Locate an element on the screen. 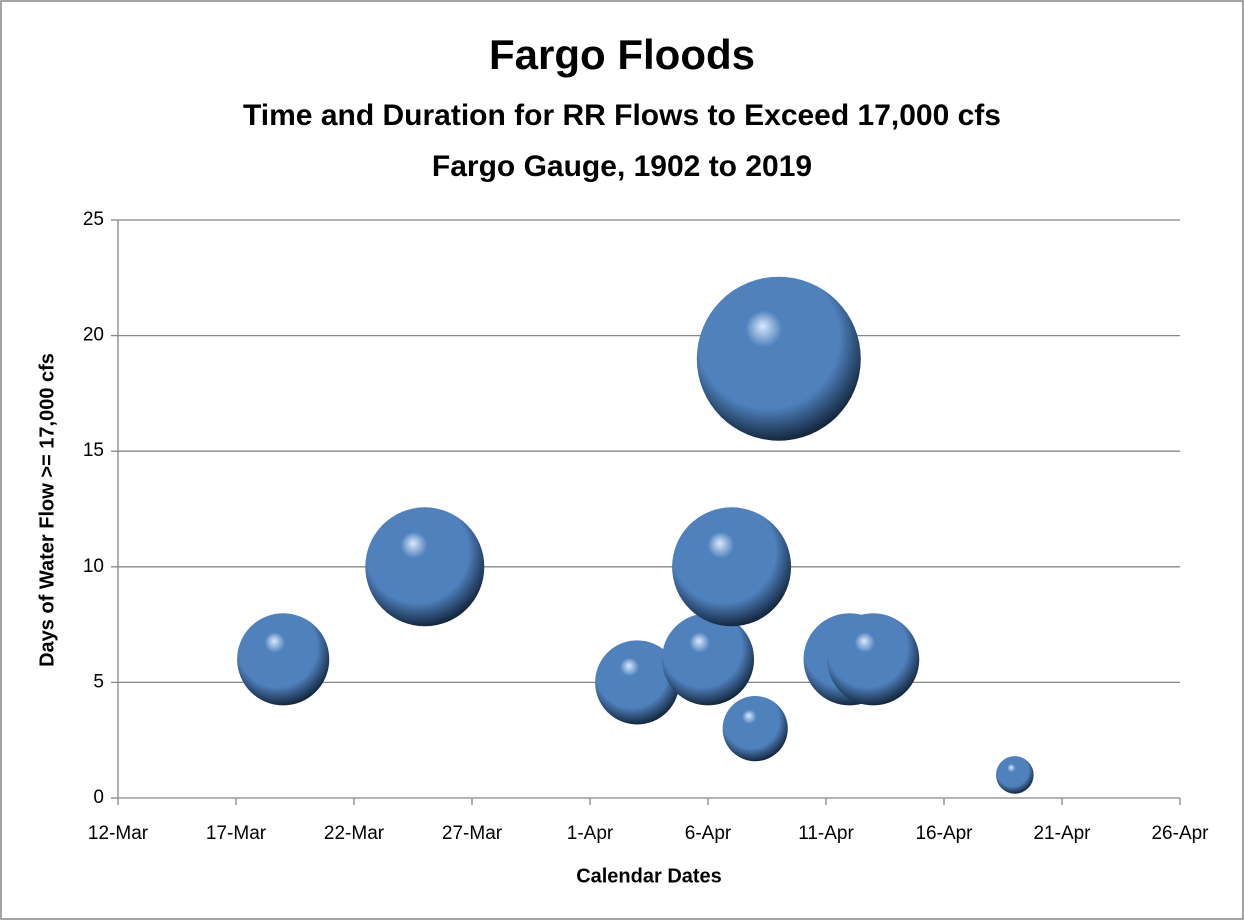  x-tick-label: 26-Apr is located at coordinates (1180, 833).